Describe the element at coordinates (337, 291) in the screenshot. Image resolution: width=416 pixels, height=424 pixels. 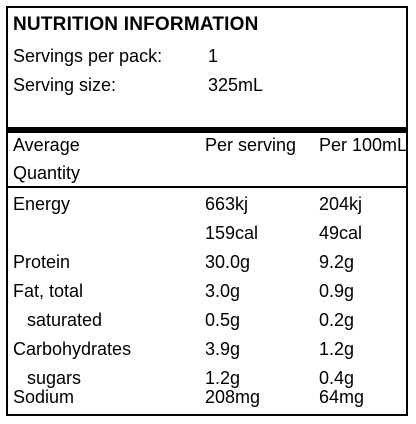
I see `per-100ml-value: 0.9g` at that location.